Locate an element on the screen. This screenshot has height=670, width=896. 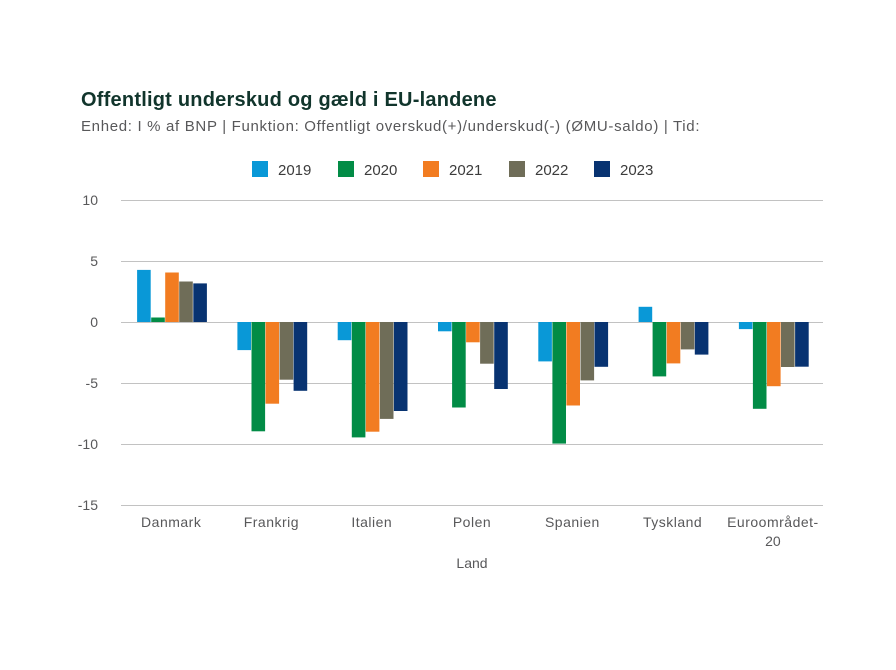
svg-text: 2021 is located at coordinates (465, 170).